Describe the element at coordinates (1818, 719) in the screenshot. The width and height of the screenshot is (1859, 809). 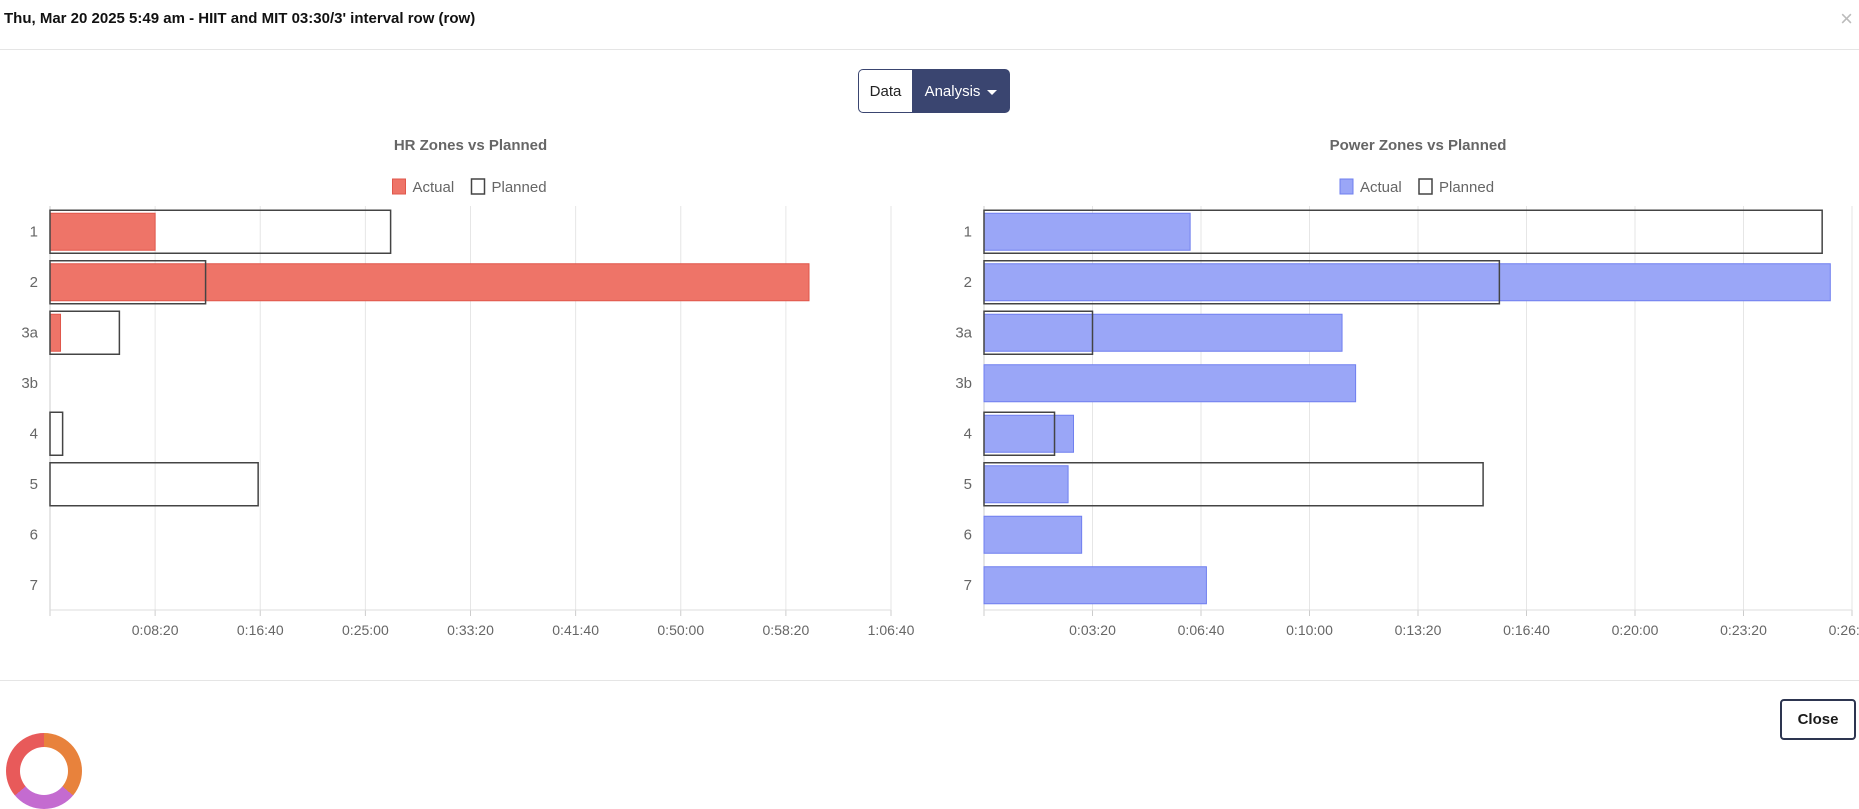
I see `close-button: Close` at that location.